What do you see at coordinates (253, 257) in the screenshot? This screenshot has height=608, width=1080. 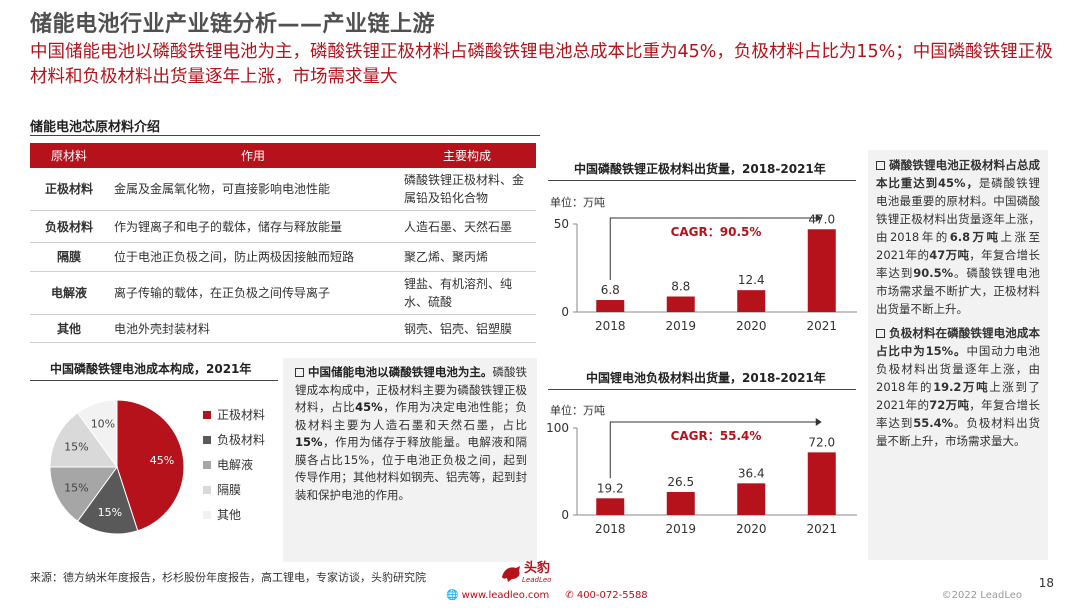 I see `material-role: 位于电池正负极之间，防止两极因接触而短路` at bounding box center [253, 257].